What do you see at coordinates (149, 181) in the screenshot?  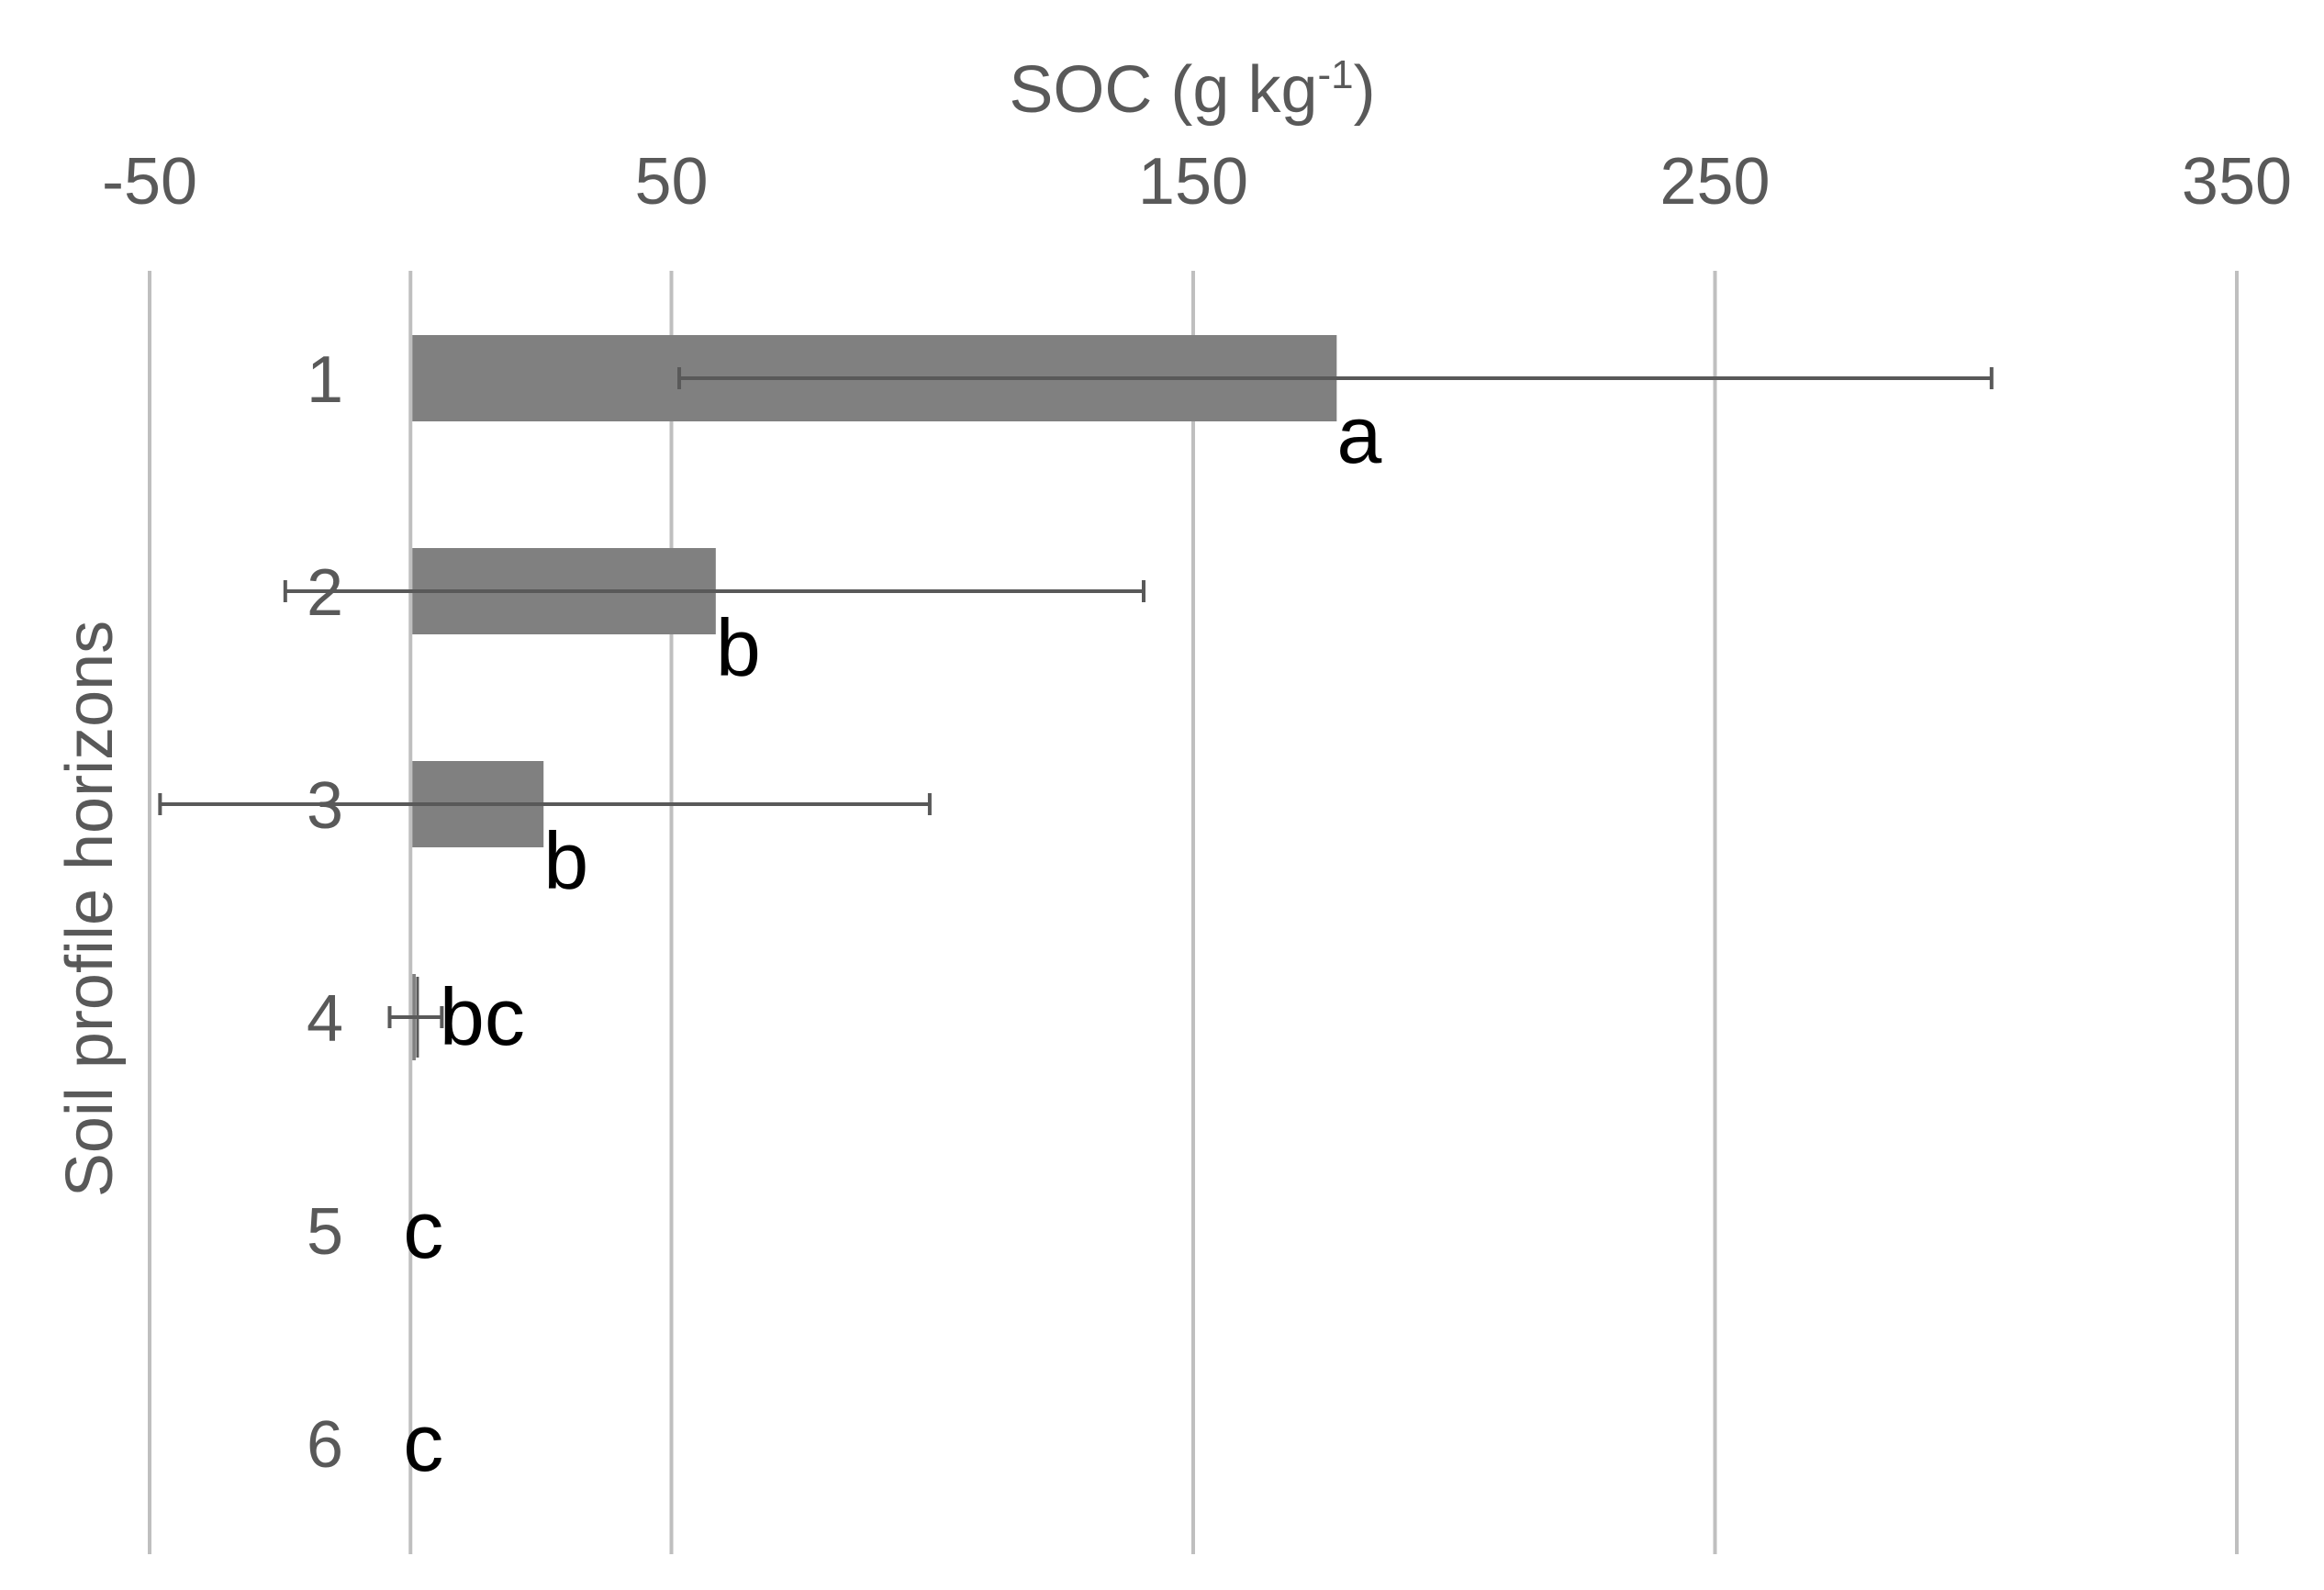 I see `x-tick-label: -50` at bounding box center [149, 181].